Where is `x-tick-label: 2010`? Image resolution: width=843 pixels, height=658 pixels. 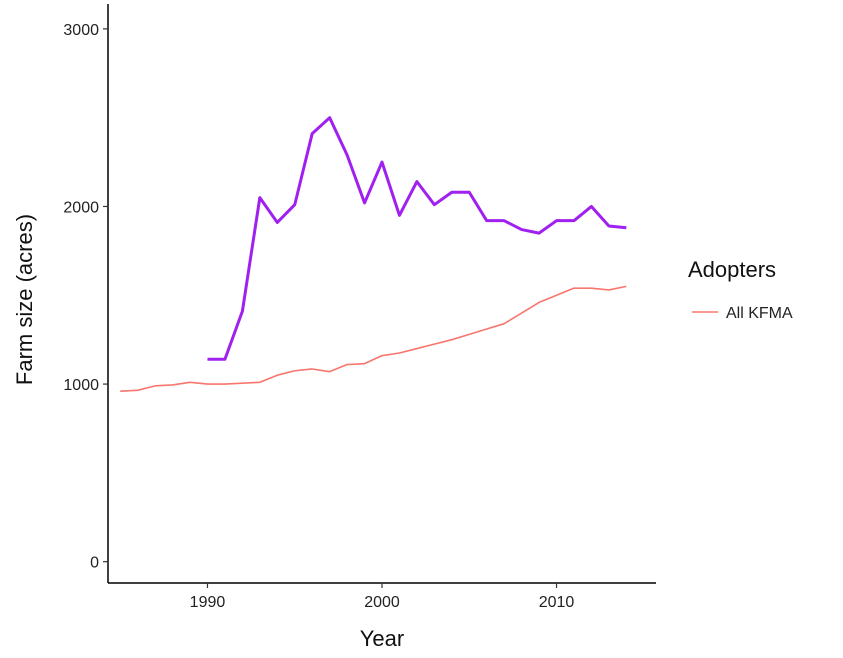 x-tick-label: 2010 is located at coordinates (557, 602).